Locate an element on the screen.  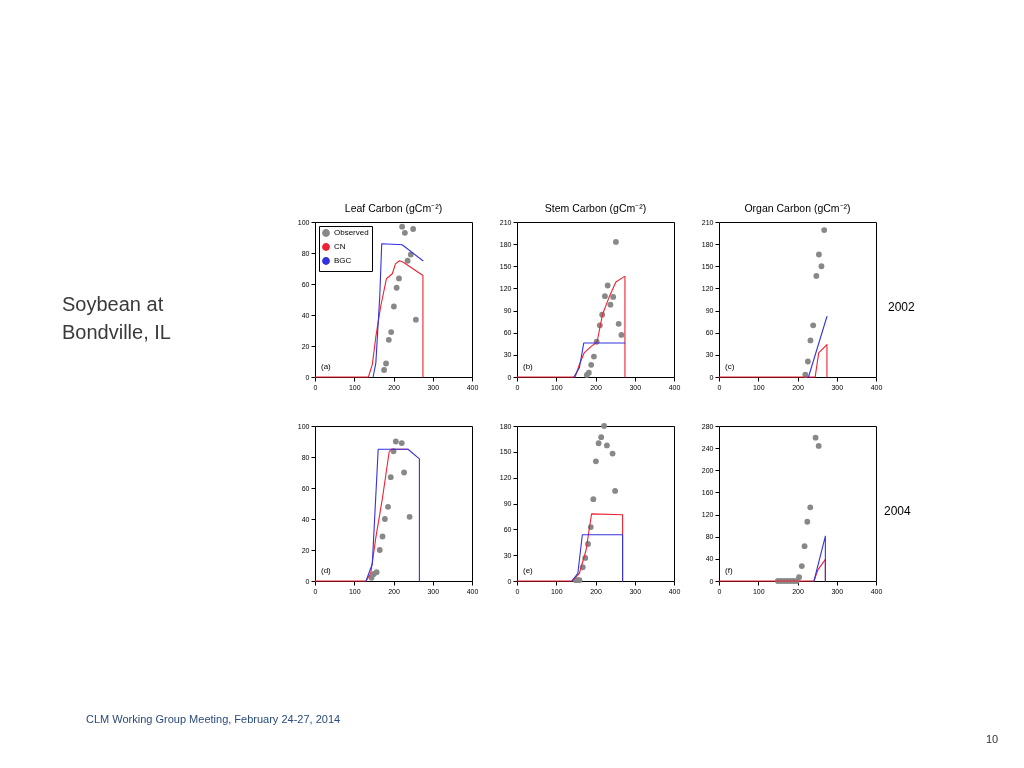
legend-label: CN is located at coordinates (340, 246).